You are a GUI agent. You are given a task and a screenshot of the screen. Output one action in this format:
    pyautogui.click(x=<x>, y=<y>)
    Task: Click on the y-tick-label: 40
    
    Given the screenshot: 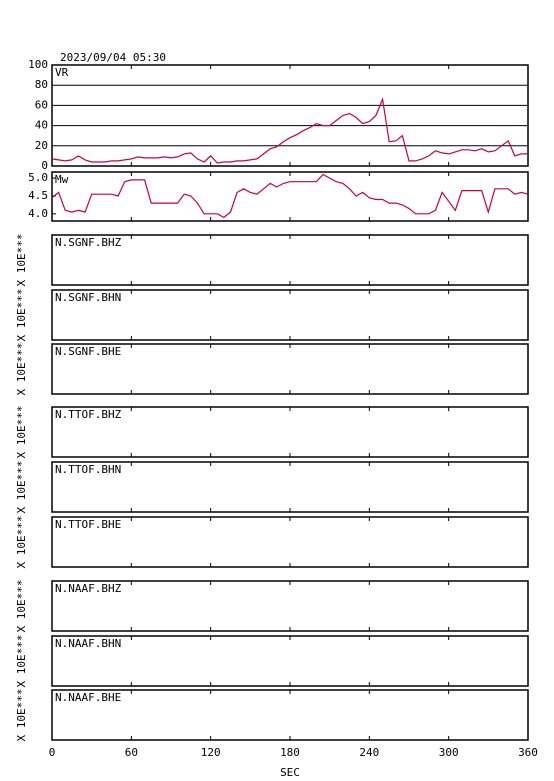 What is the action you would take?
    pyautogui.click(x=41, y=125)
    